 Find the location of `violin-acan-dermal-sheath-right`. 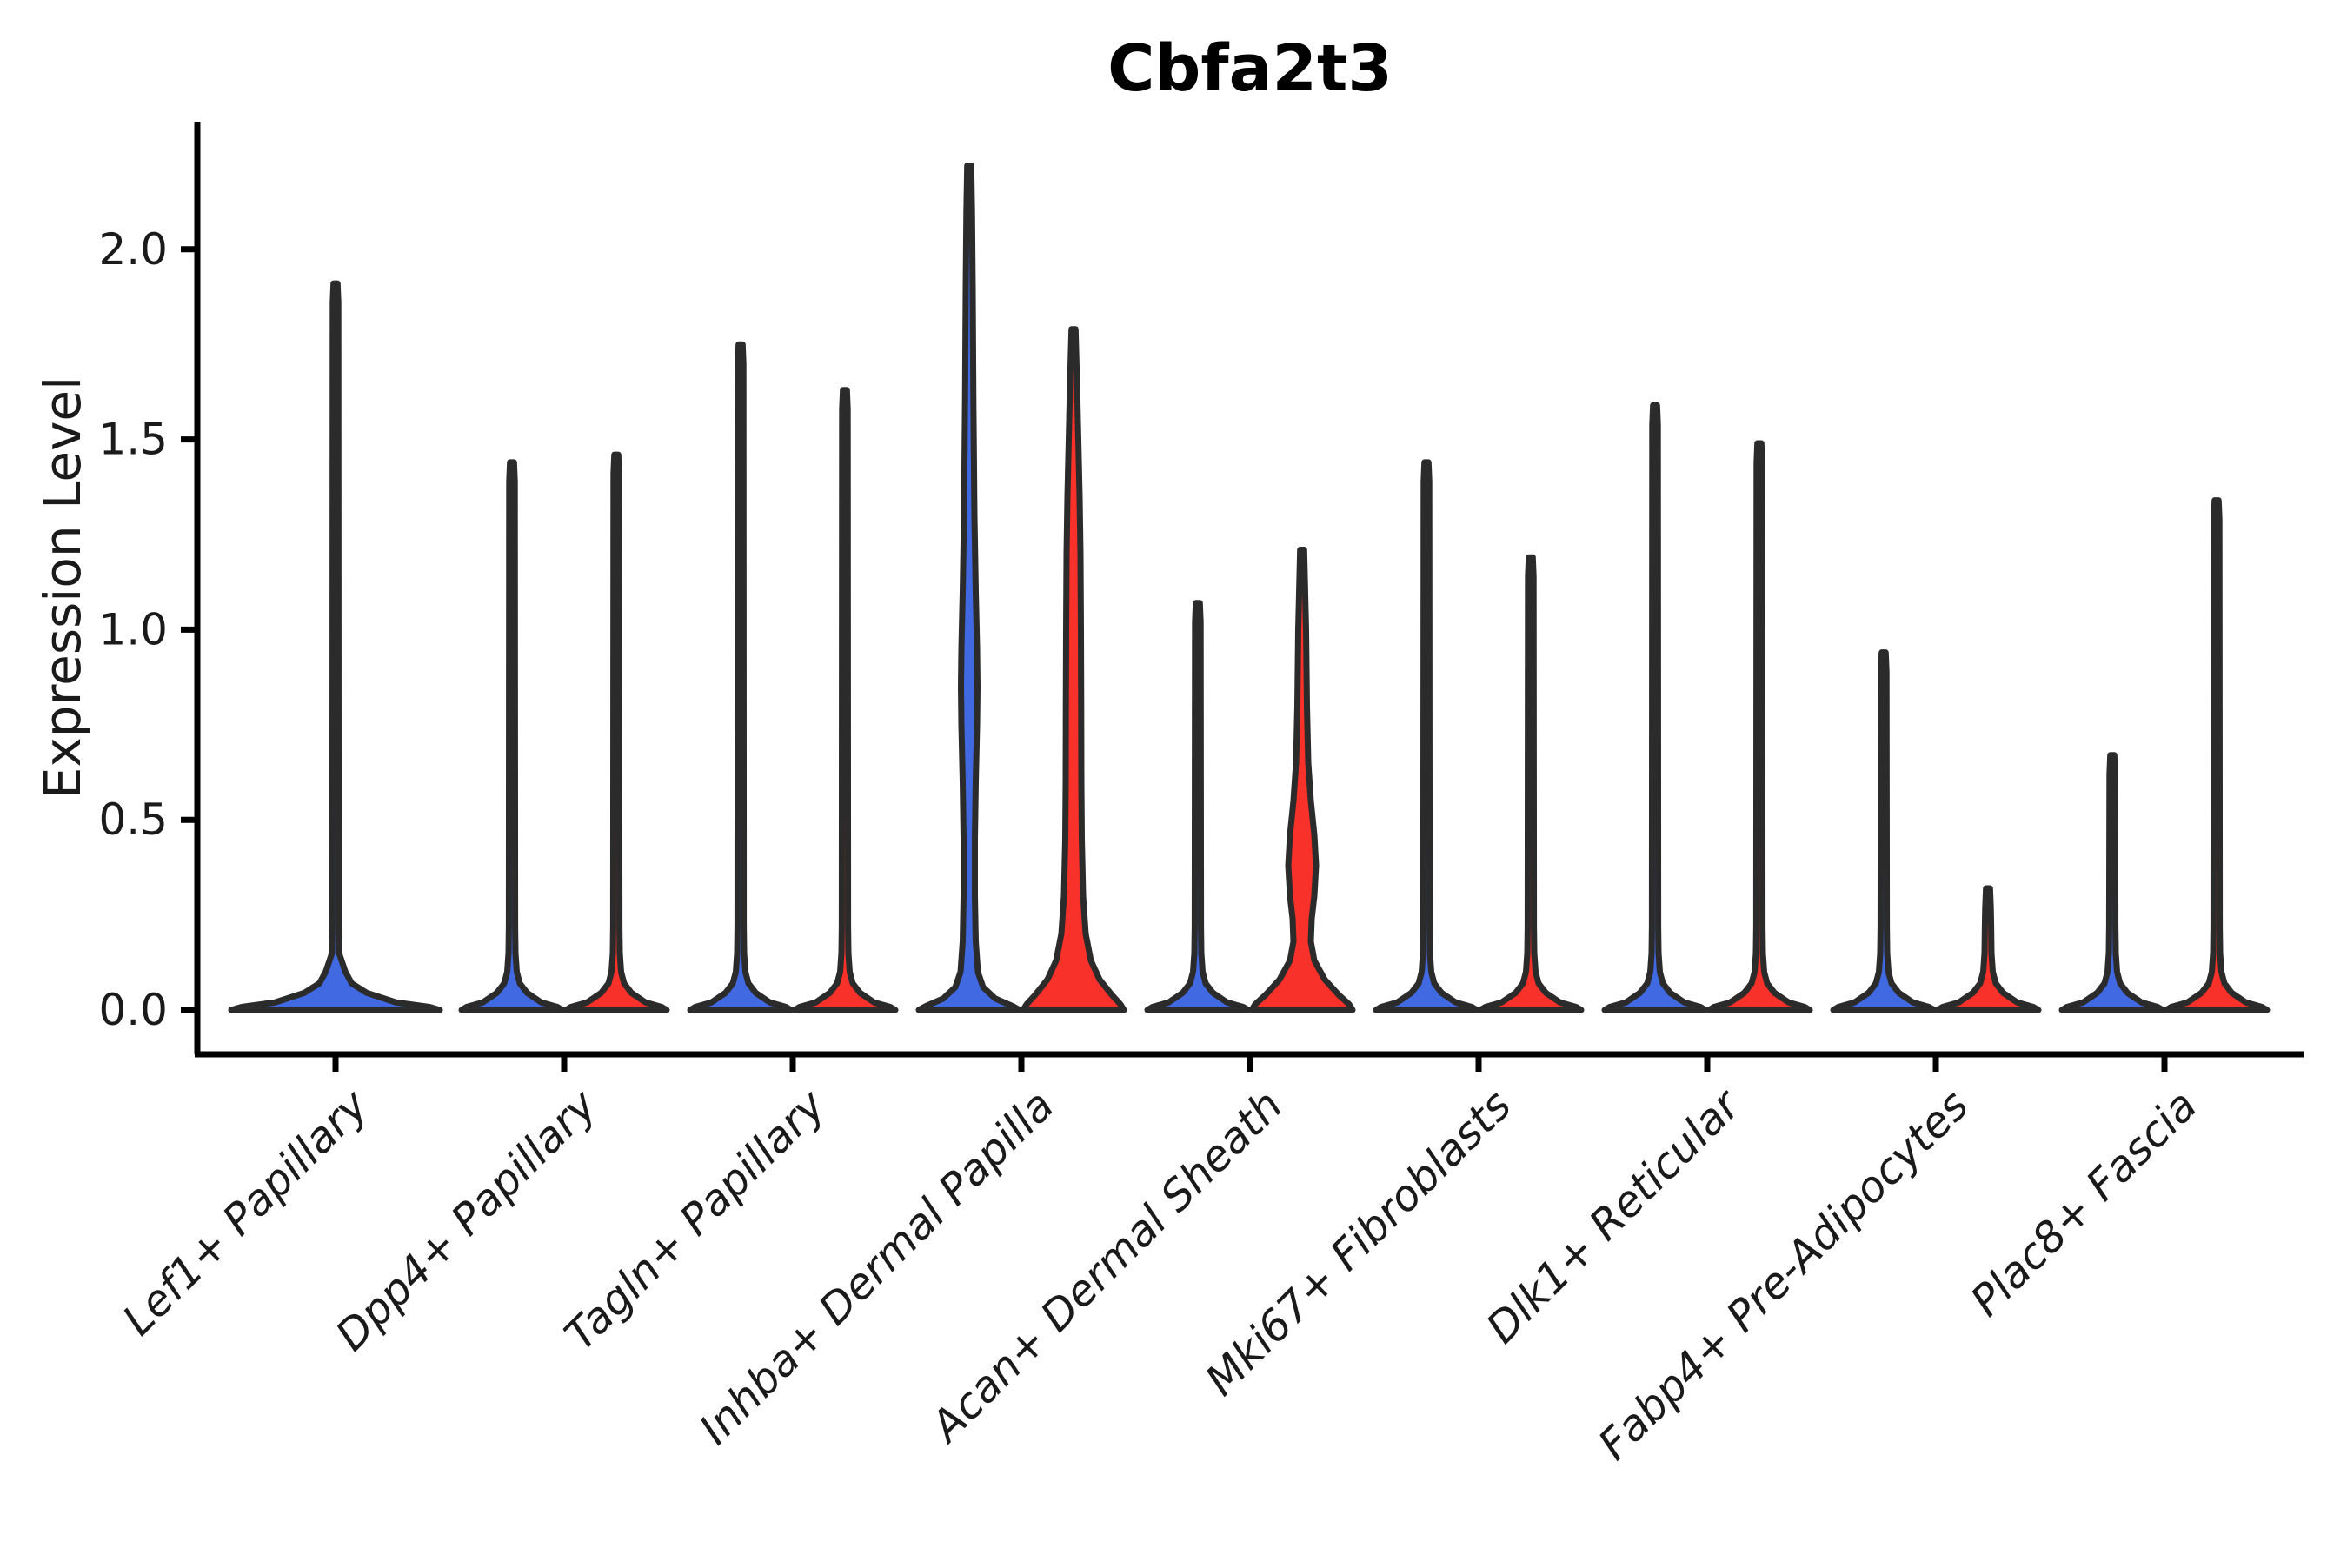

violin-acan-dermal-sheath-right is located at coordinates (1302, 780).